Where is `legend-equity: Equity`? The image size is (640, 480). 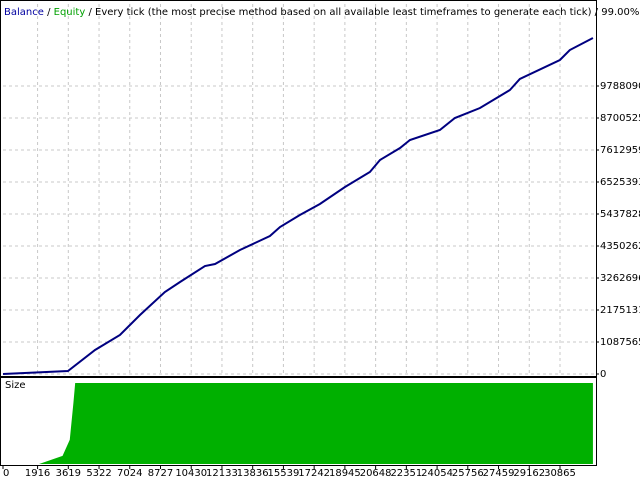
legend-equity: Equity is located at coordinates (70, 12).